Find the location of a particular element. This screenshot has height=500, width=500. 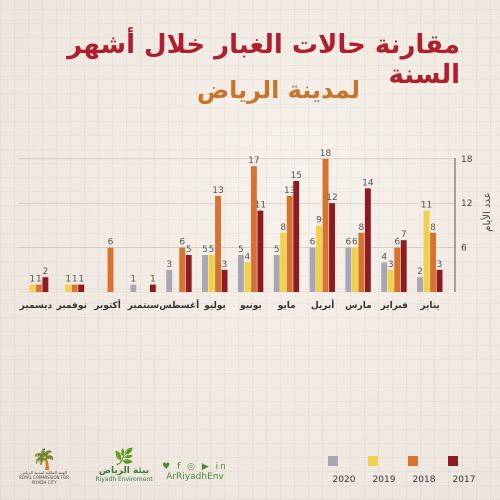

bar-value-label: 18 is located at coordinates (326, 154).